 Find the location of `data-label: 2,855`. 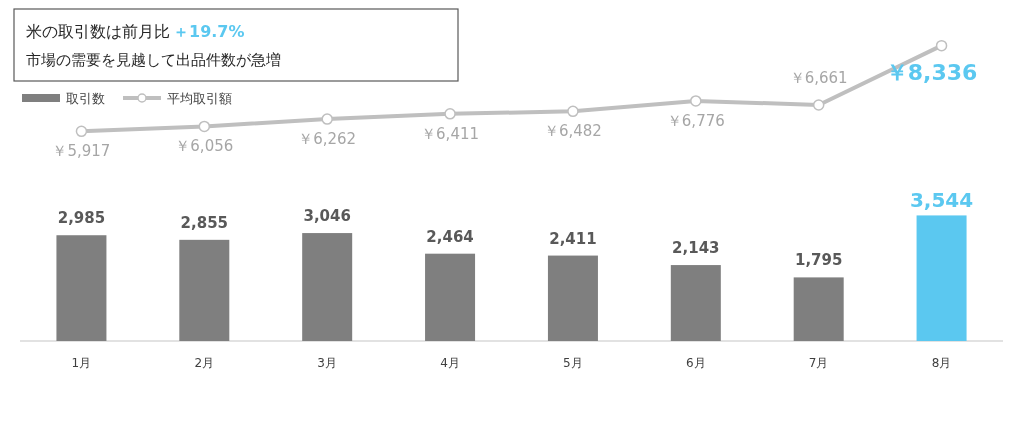

data-label: 2,855 is located at coordinates (204, 222).